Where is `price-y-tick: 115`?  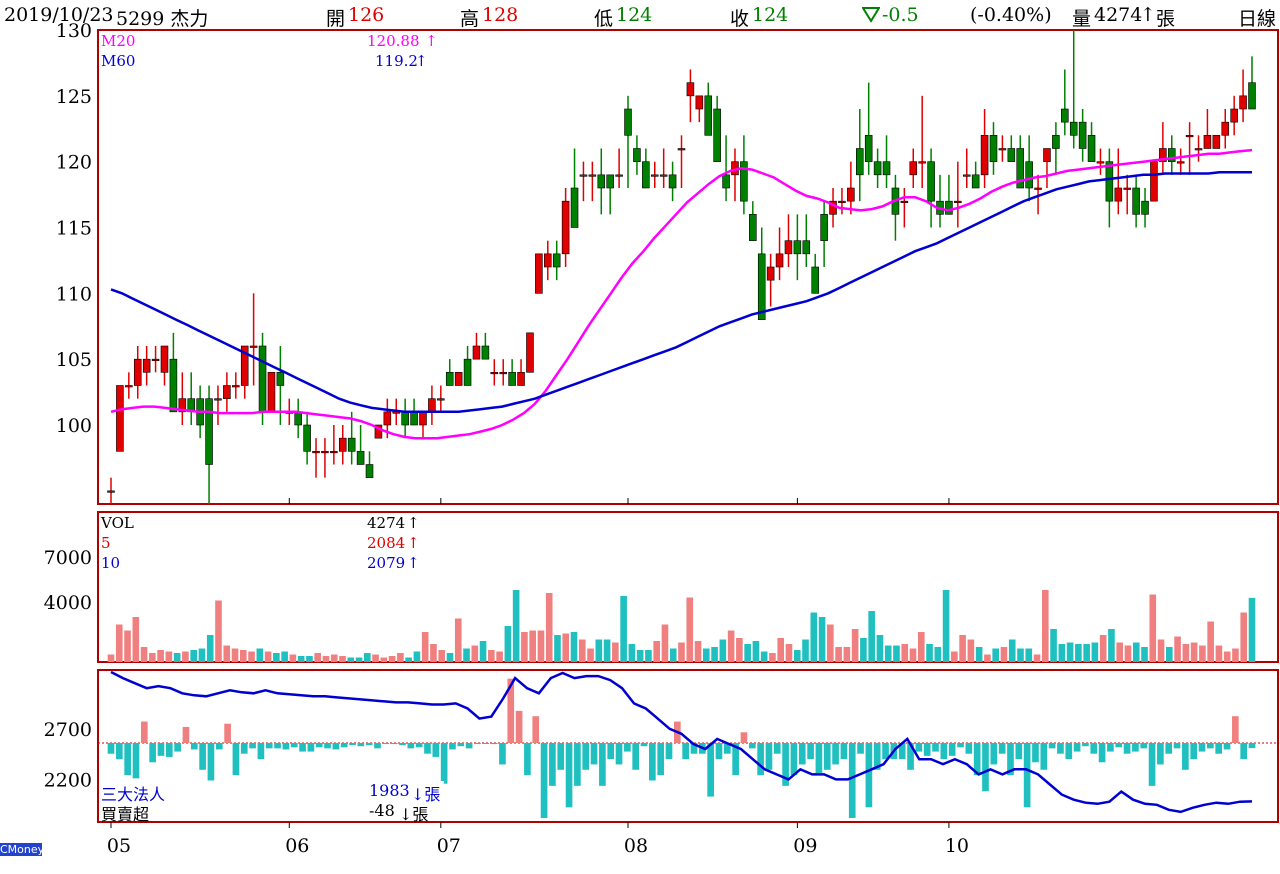
price-y-tick: 115 is located at coordinates (74, 229).